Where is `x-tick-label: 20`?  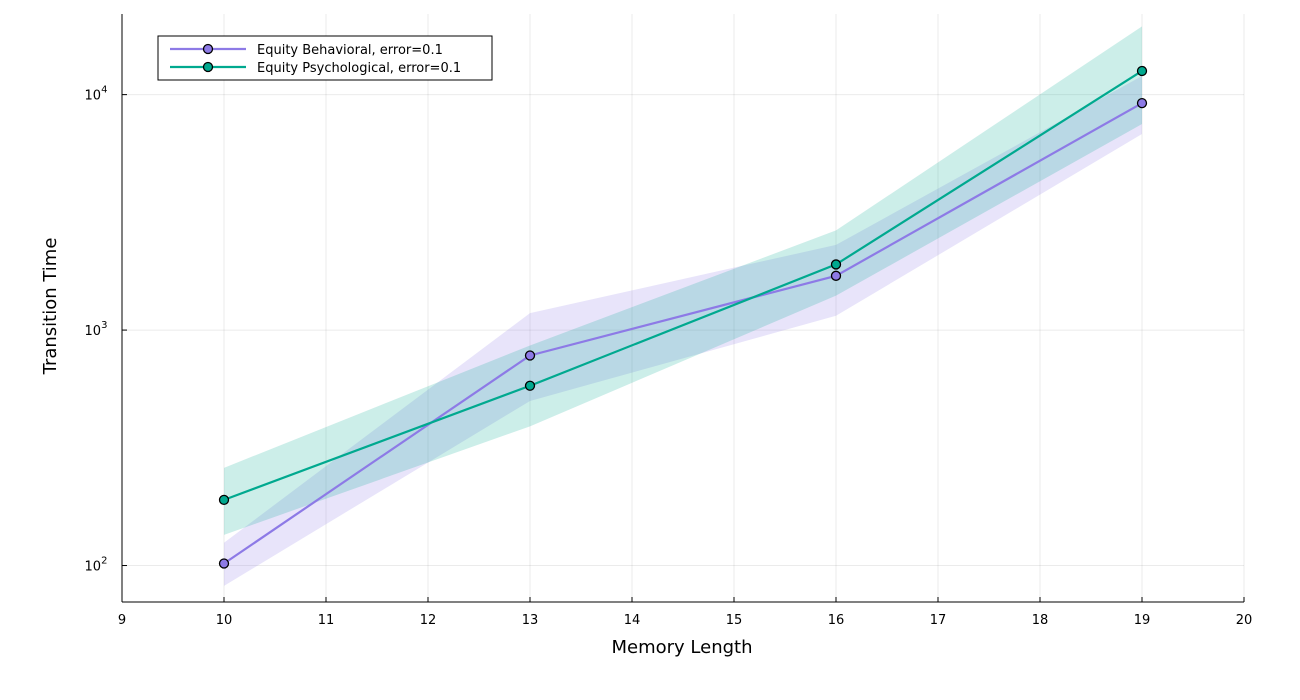
x-tick-label: 20 is located at coordinates (1244, 620).